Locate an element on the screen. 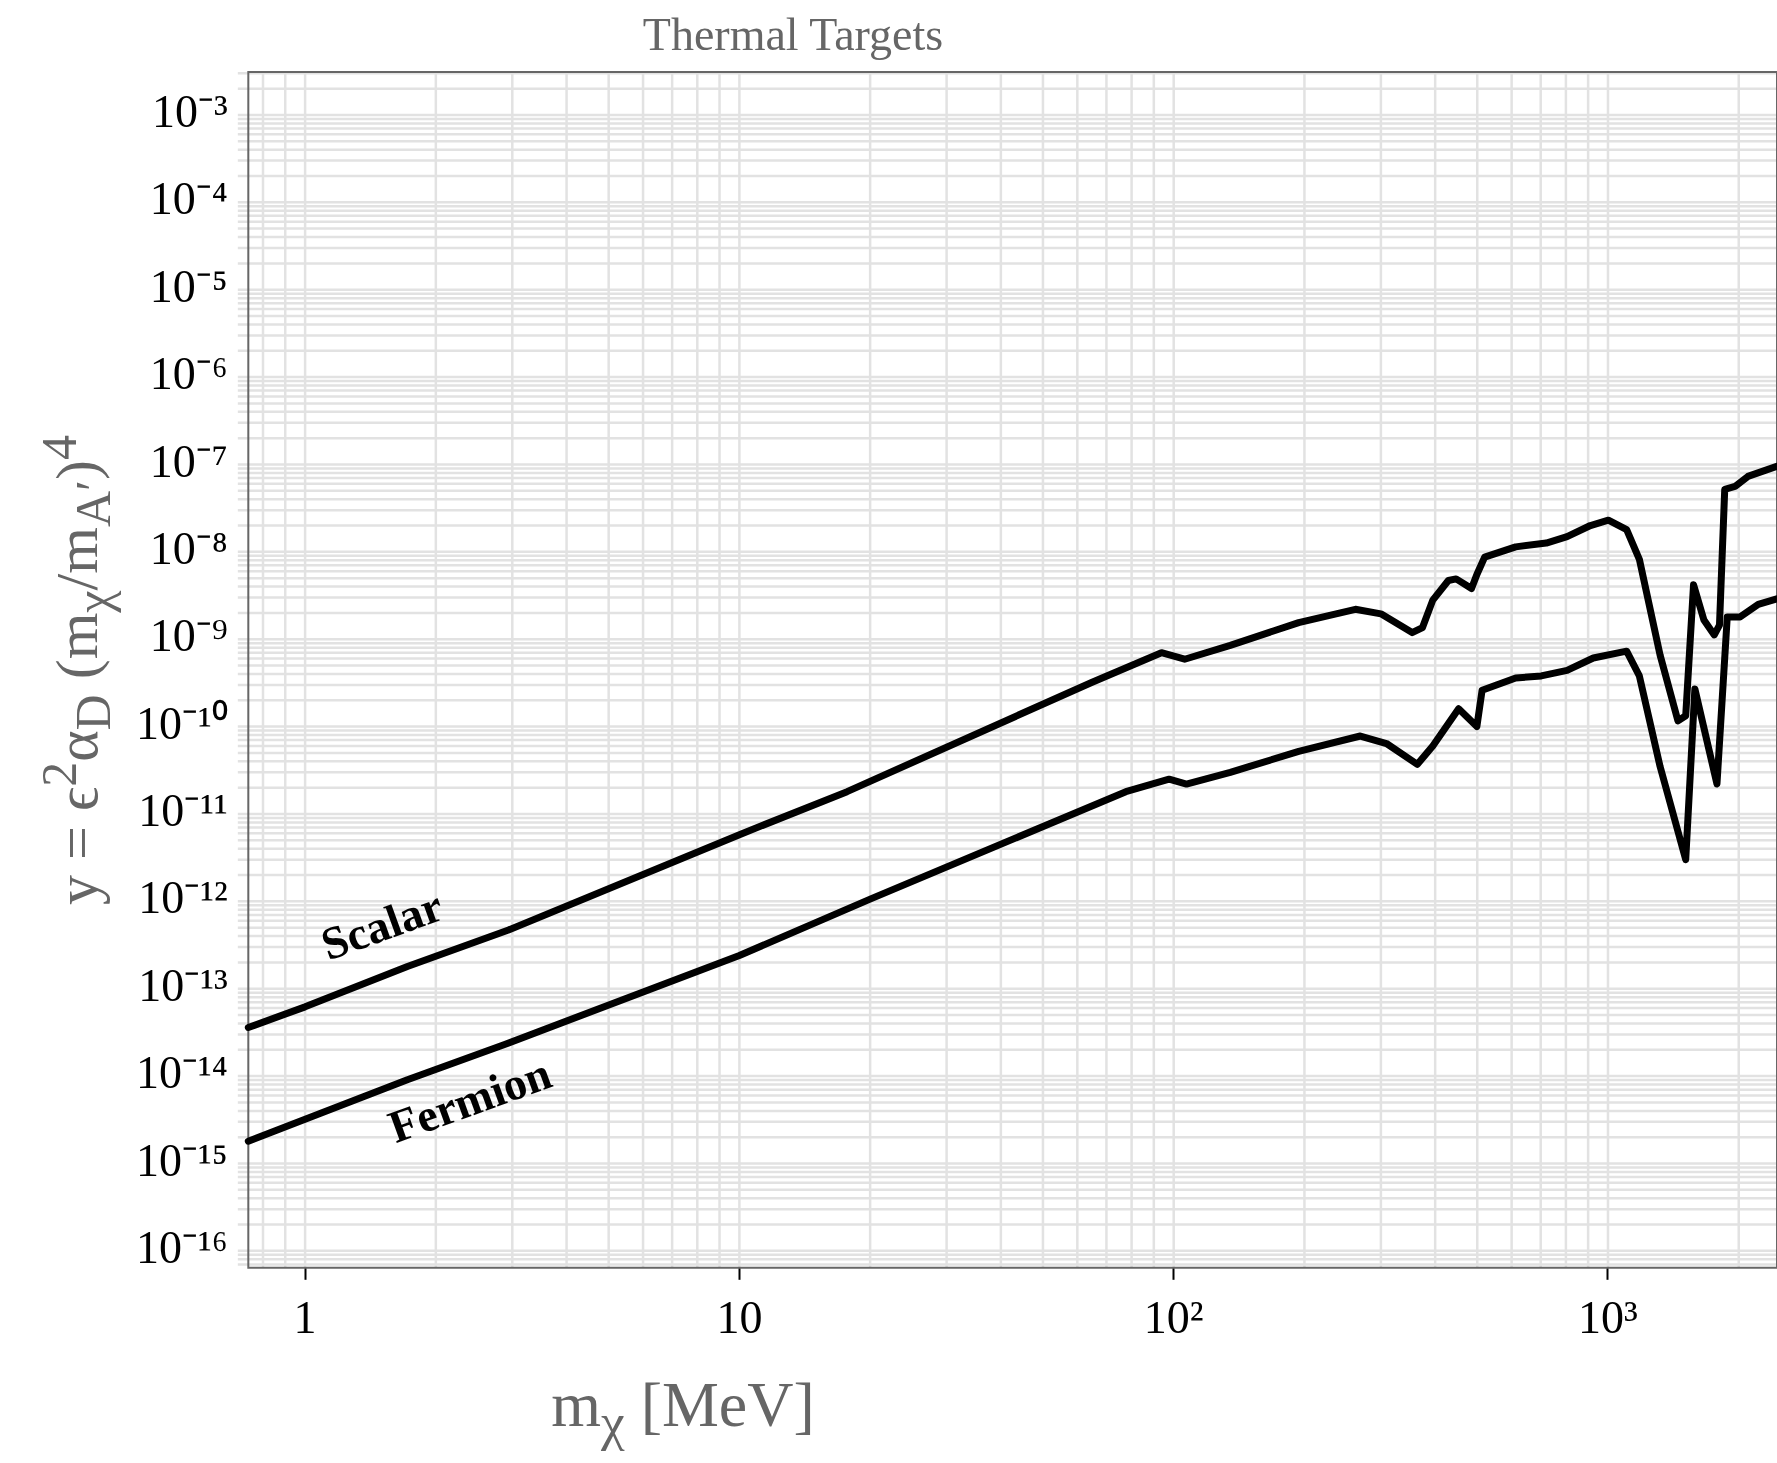 Image resolution: width=1777 pixels, height=1463 pixels. y-tick-label: 10⁻¹⁰ is located at coordinates (182, 723).